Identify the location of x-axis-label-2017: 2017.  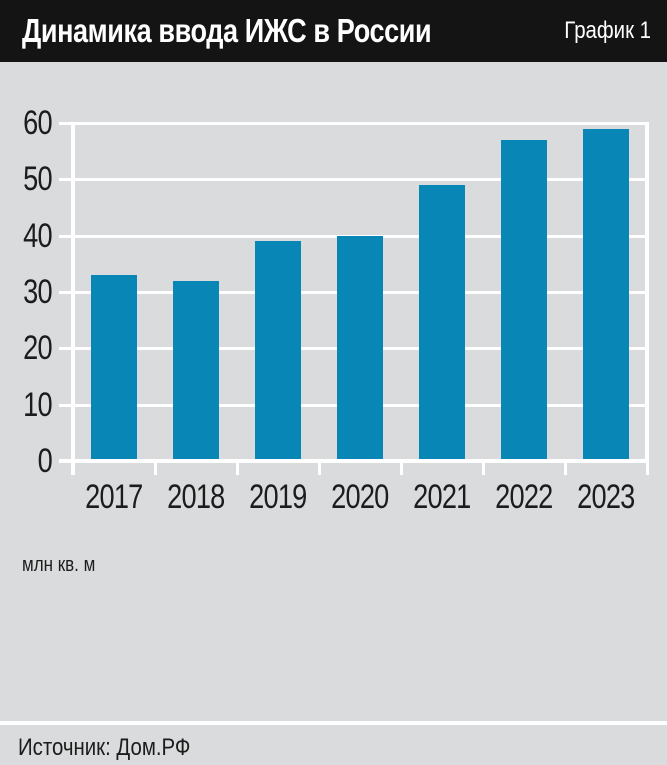
(114, 497).